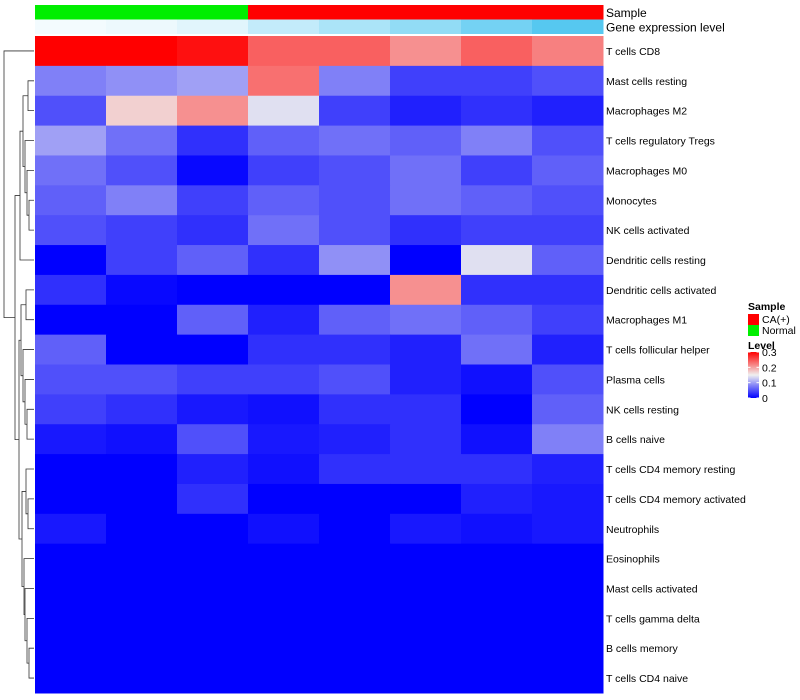  What do you see at coordinates (635, 380) in the screenshot?
I see `row-label: Plasma cells` at bounding box center [635, 380].